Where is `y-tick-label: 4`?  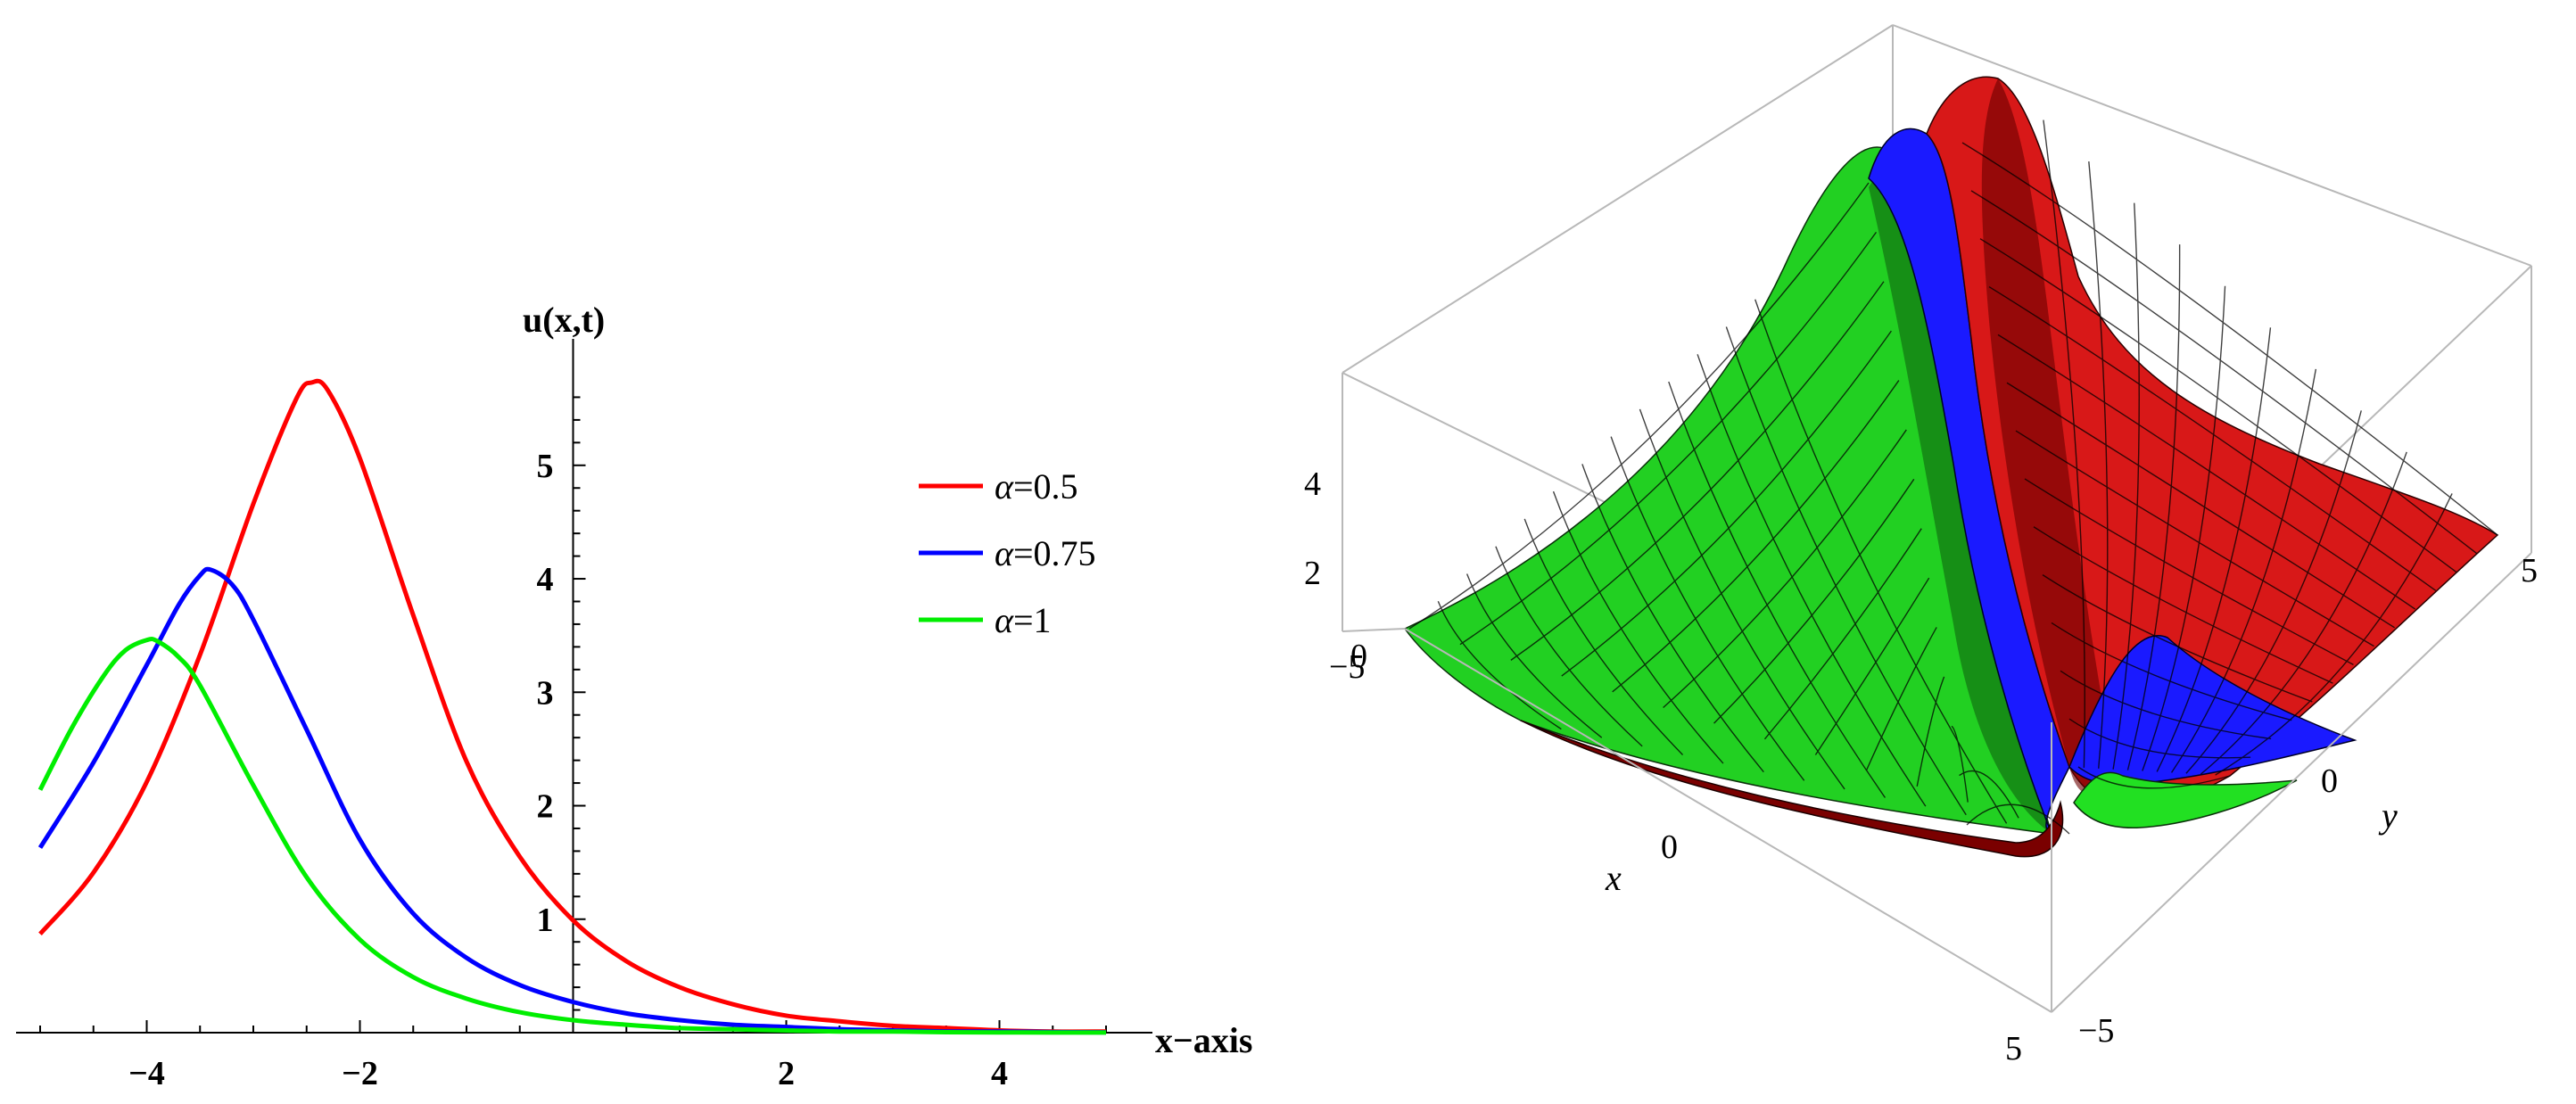
y-tick-label: 4 is located at coordinates (546, 580).